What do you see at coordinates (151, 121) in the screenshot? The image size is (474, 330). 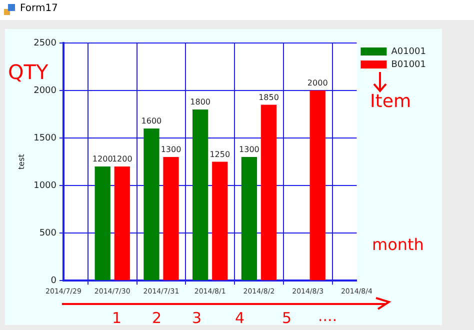 I see `data-label: 1600` at bounding box center [151, 121].